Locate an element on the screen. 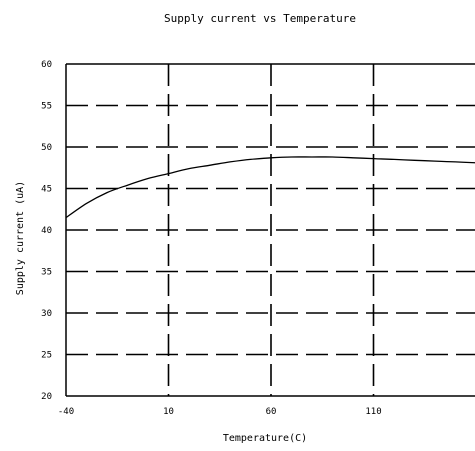  x-tick-label: 110 is located at coordinates (373, 412).